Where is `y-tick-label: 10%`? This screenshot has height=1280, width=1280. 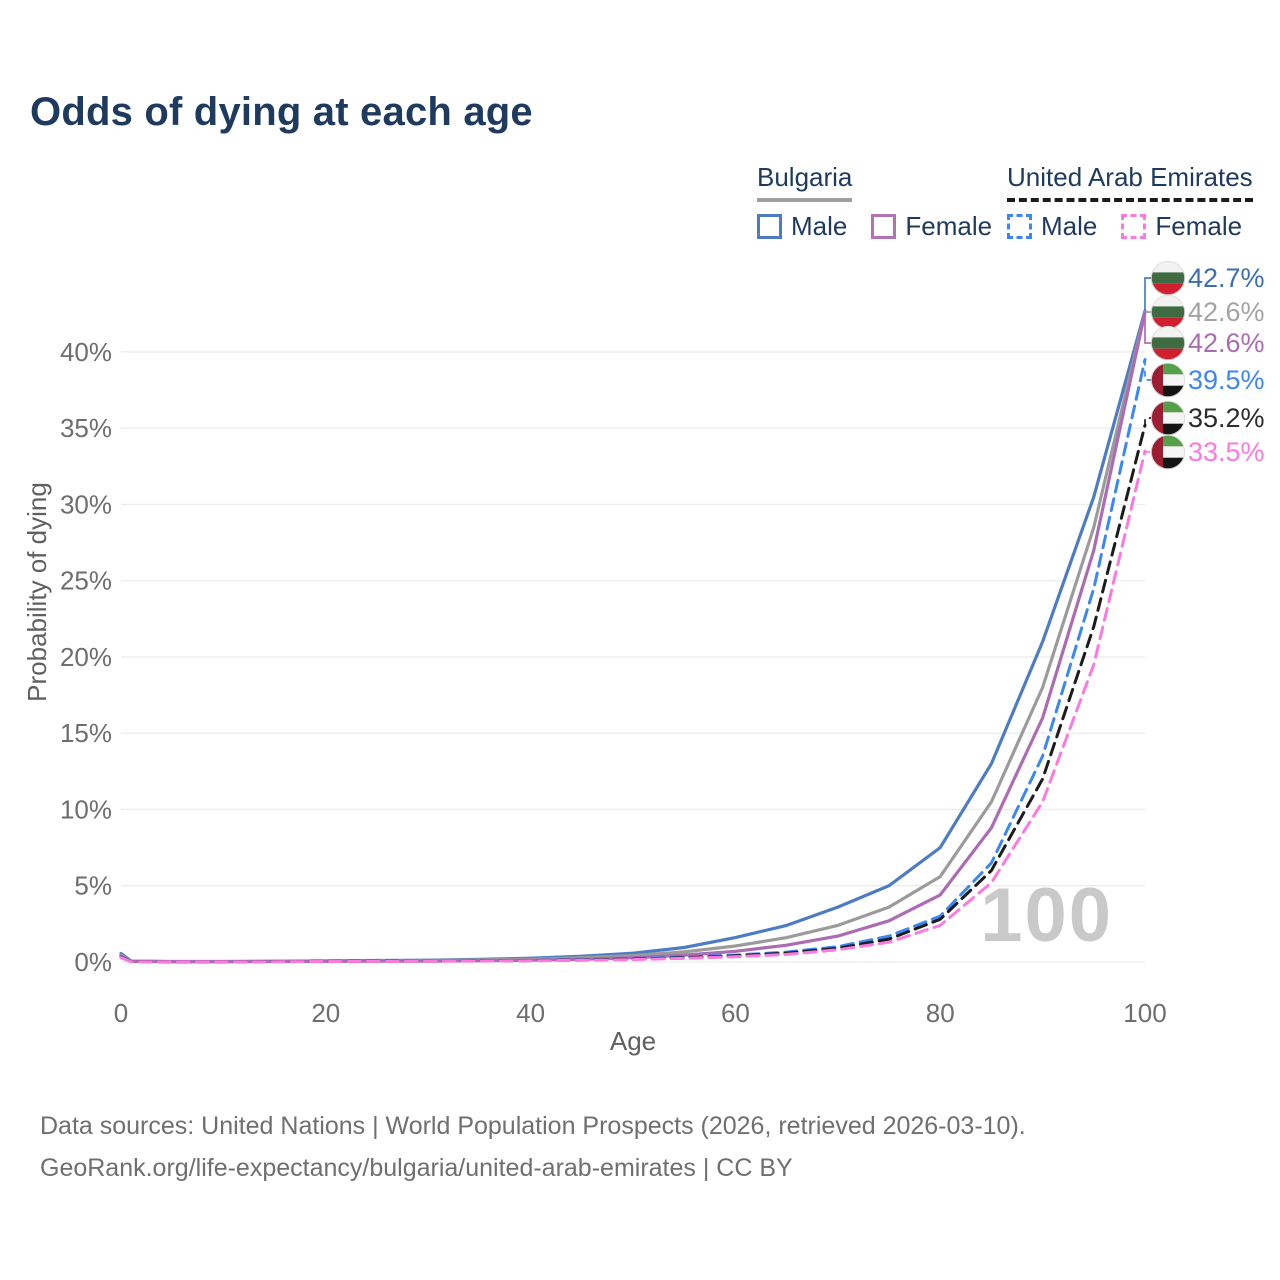
y-tick-label: 10% is located at coordinates (86, 809).